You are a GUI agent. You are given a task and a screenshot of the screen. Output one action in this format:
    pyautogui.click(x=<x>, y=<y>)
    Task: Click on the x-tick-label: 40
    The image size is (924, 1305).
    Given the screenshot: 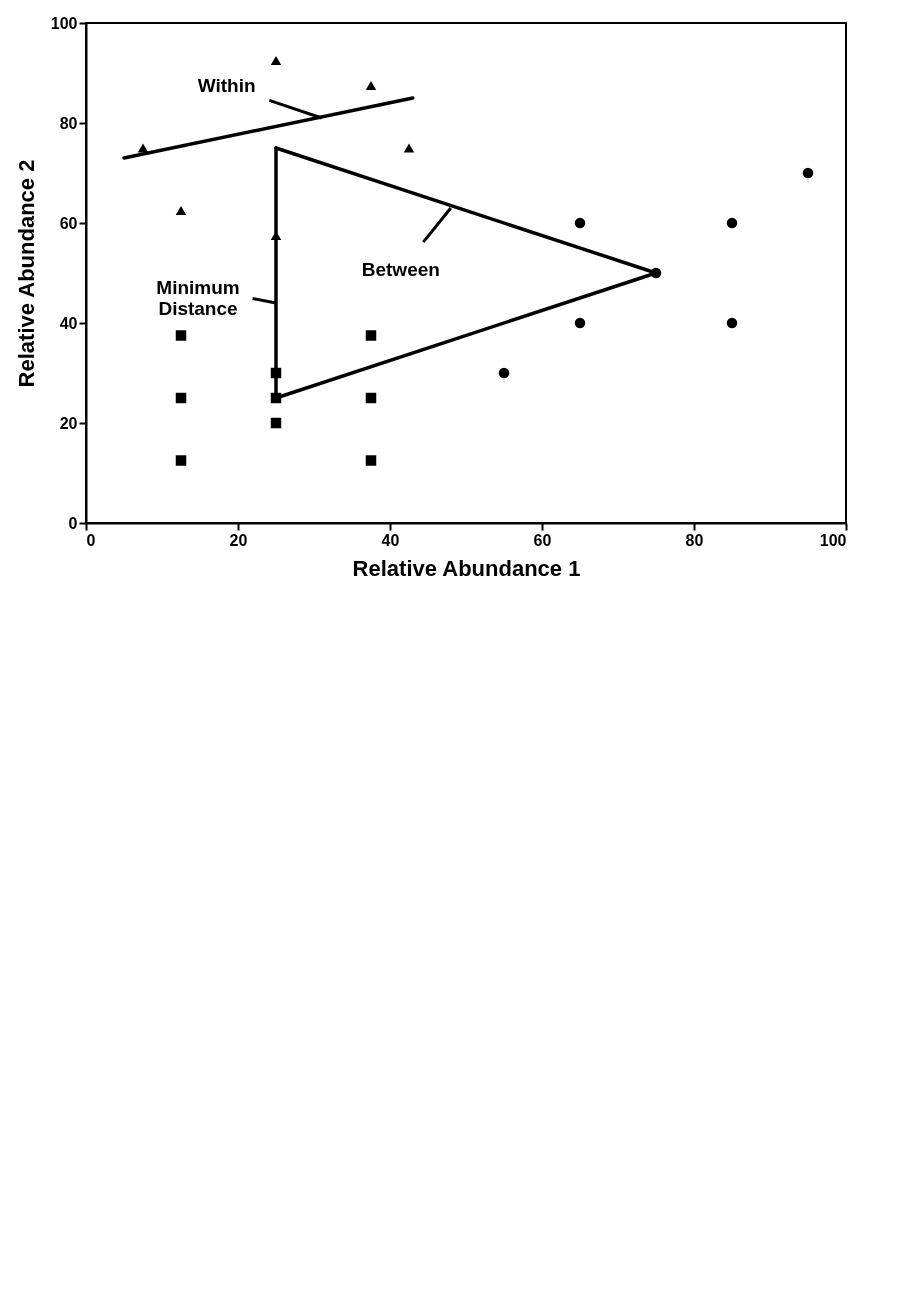 What is the action you would take?
    pyautogui.click(x=390, y=540)
    